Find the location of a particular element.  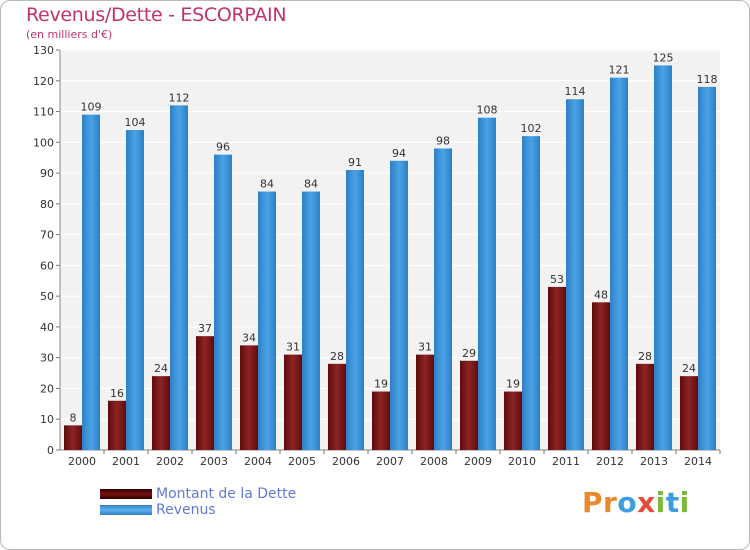

data-label-revenue: 112 is located at coordinates (179, 97).